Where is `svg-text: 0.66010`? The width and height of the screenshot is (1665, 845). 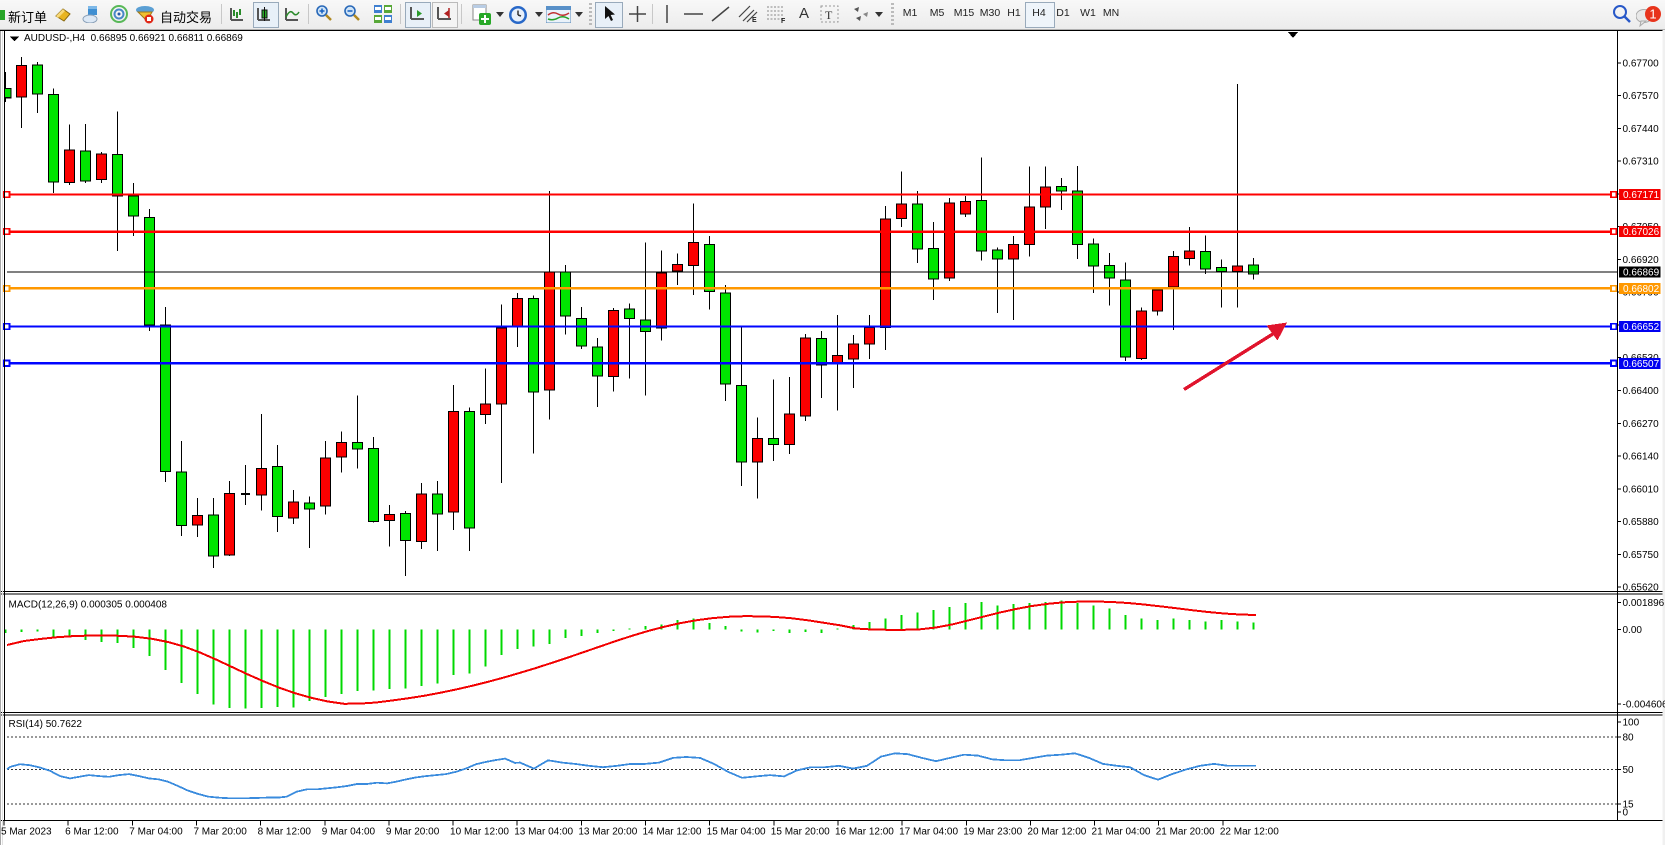 svg-text: 0.66010 is located at coordinates (1641, 489).